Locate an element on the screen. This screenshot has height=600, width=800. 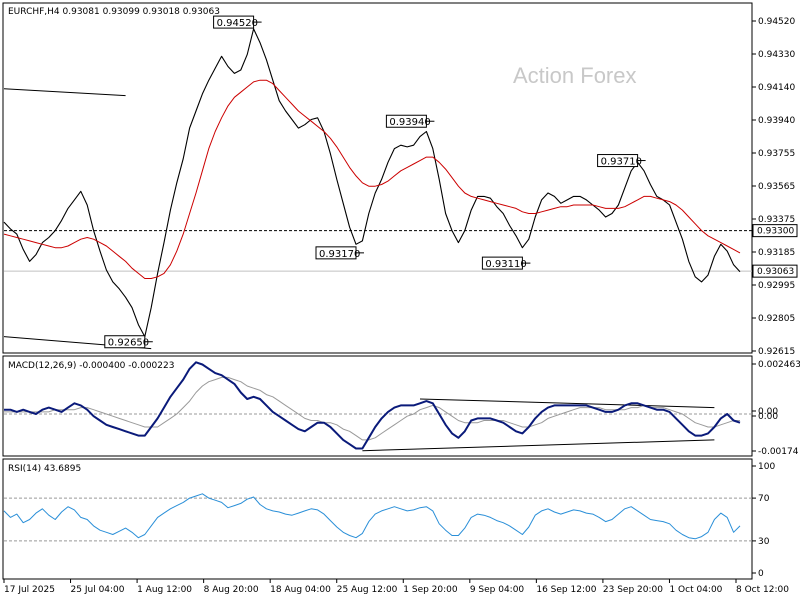
x-tick-label: 8 Oct 12:00 is located at coordinates (762, 590).